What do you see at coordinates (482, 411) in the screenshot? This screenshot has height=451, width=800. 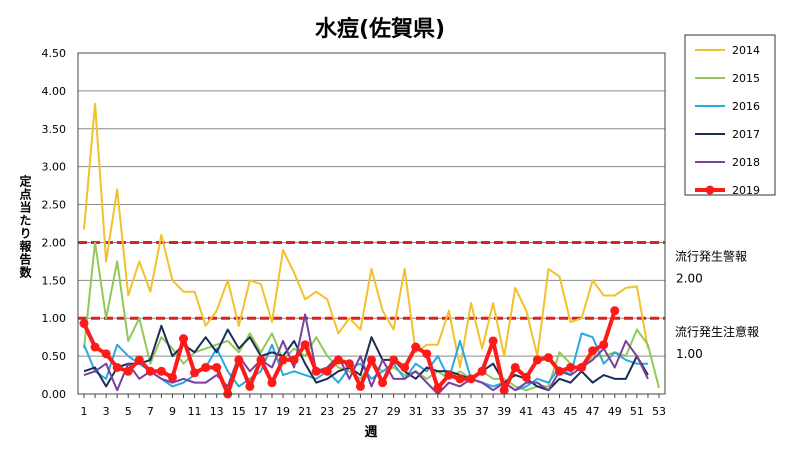 I see `x-tick-label: 37` at bounding box center [482, 411].